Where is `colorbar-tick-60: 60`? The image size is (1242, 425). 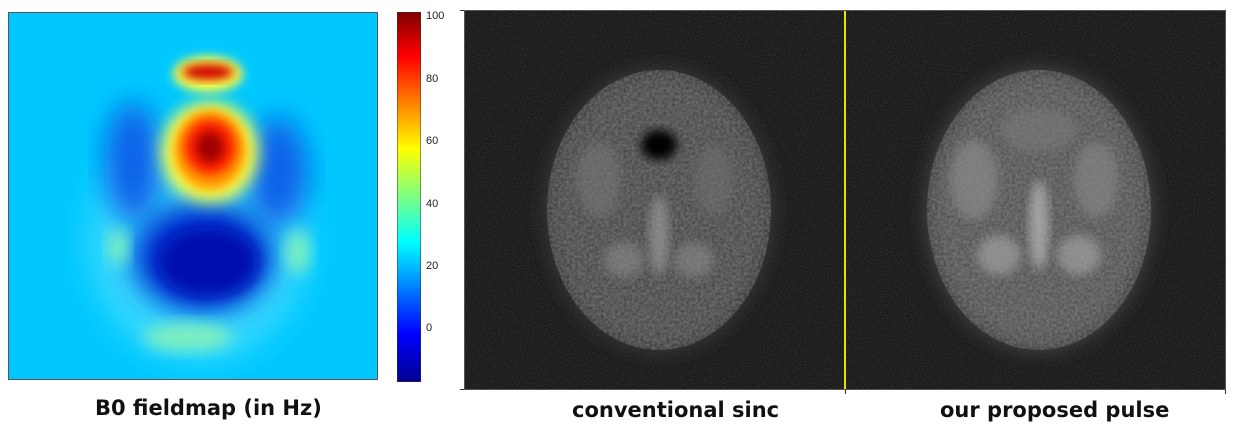
colorbar-tick-60: 60 is located at coordinates (432, 141).